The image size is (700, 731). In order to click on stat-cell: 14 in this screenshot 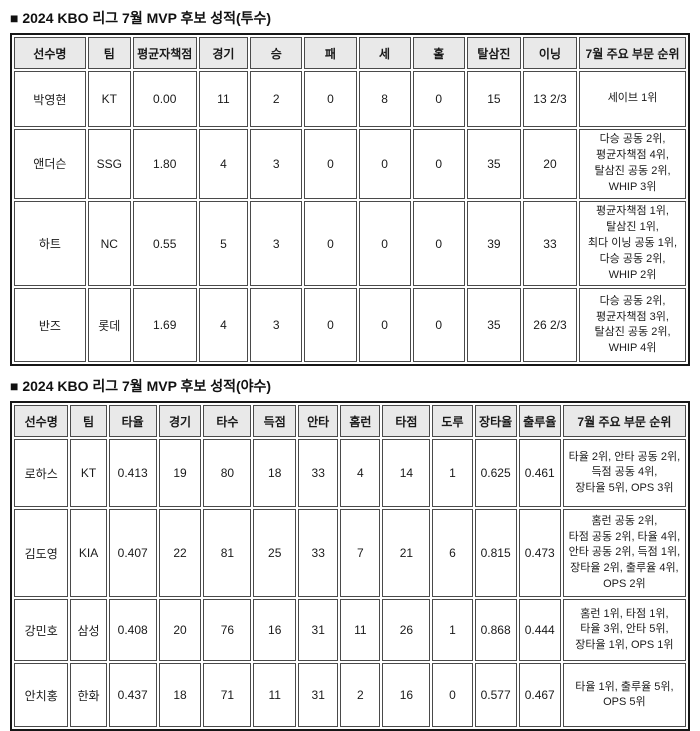, I will do `click(406, 473)`.